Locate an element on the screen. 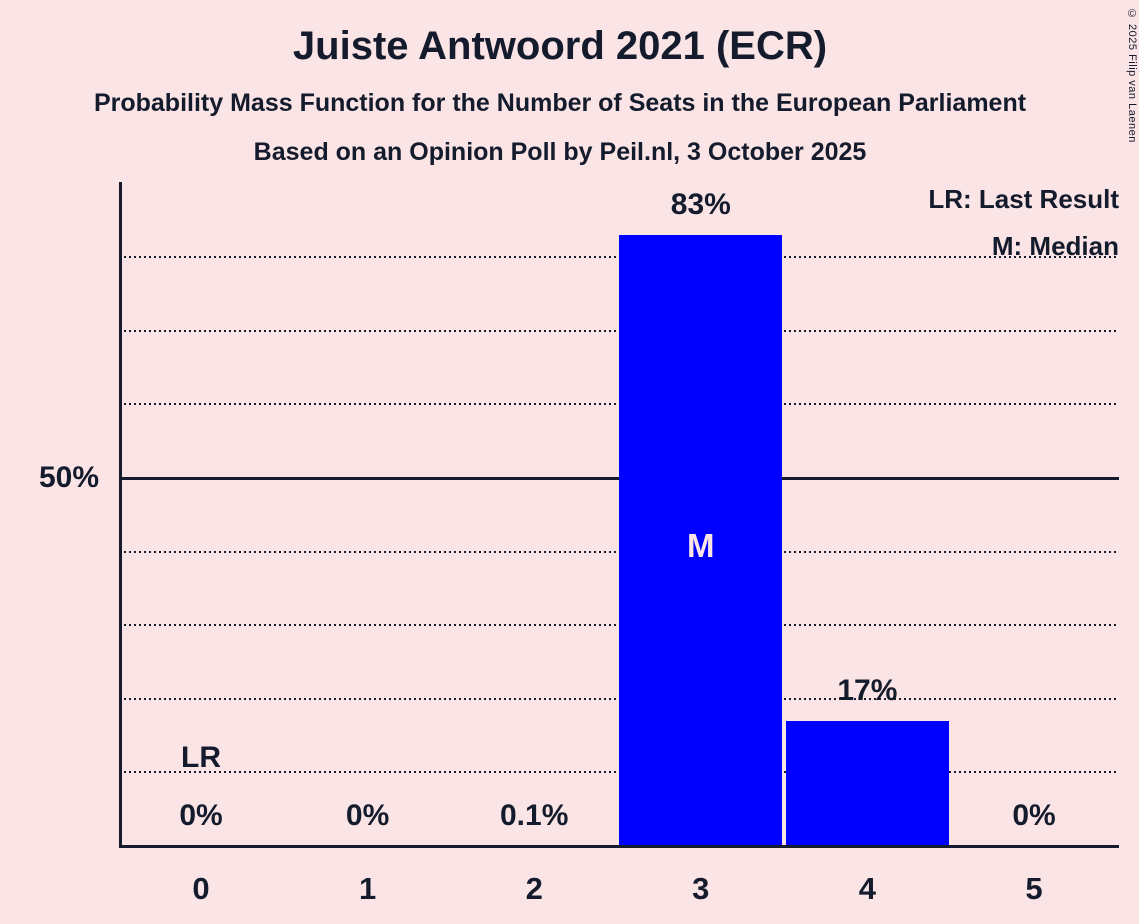 This screenshot has width=1139, height=924. value-label-seats-5: 0% is located at coordinates (1034, 815).